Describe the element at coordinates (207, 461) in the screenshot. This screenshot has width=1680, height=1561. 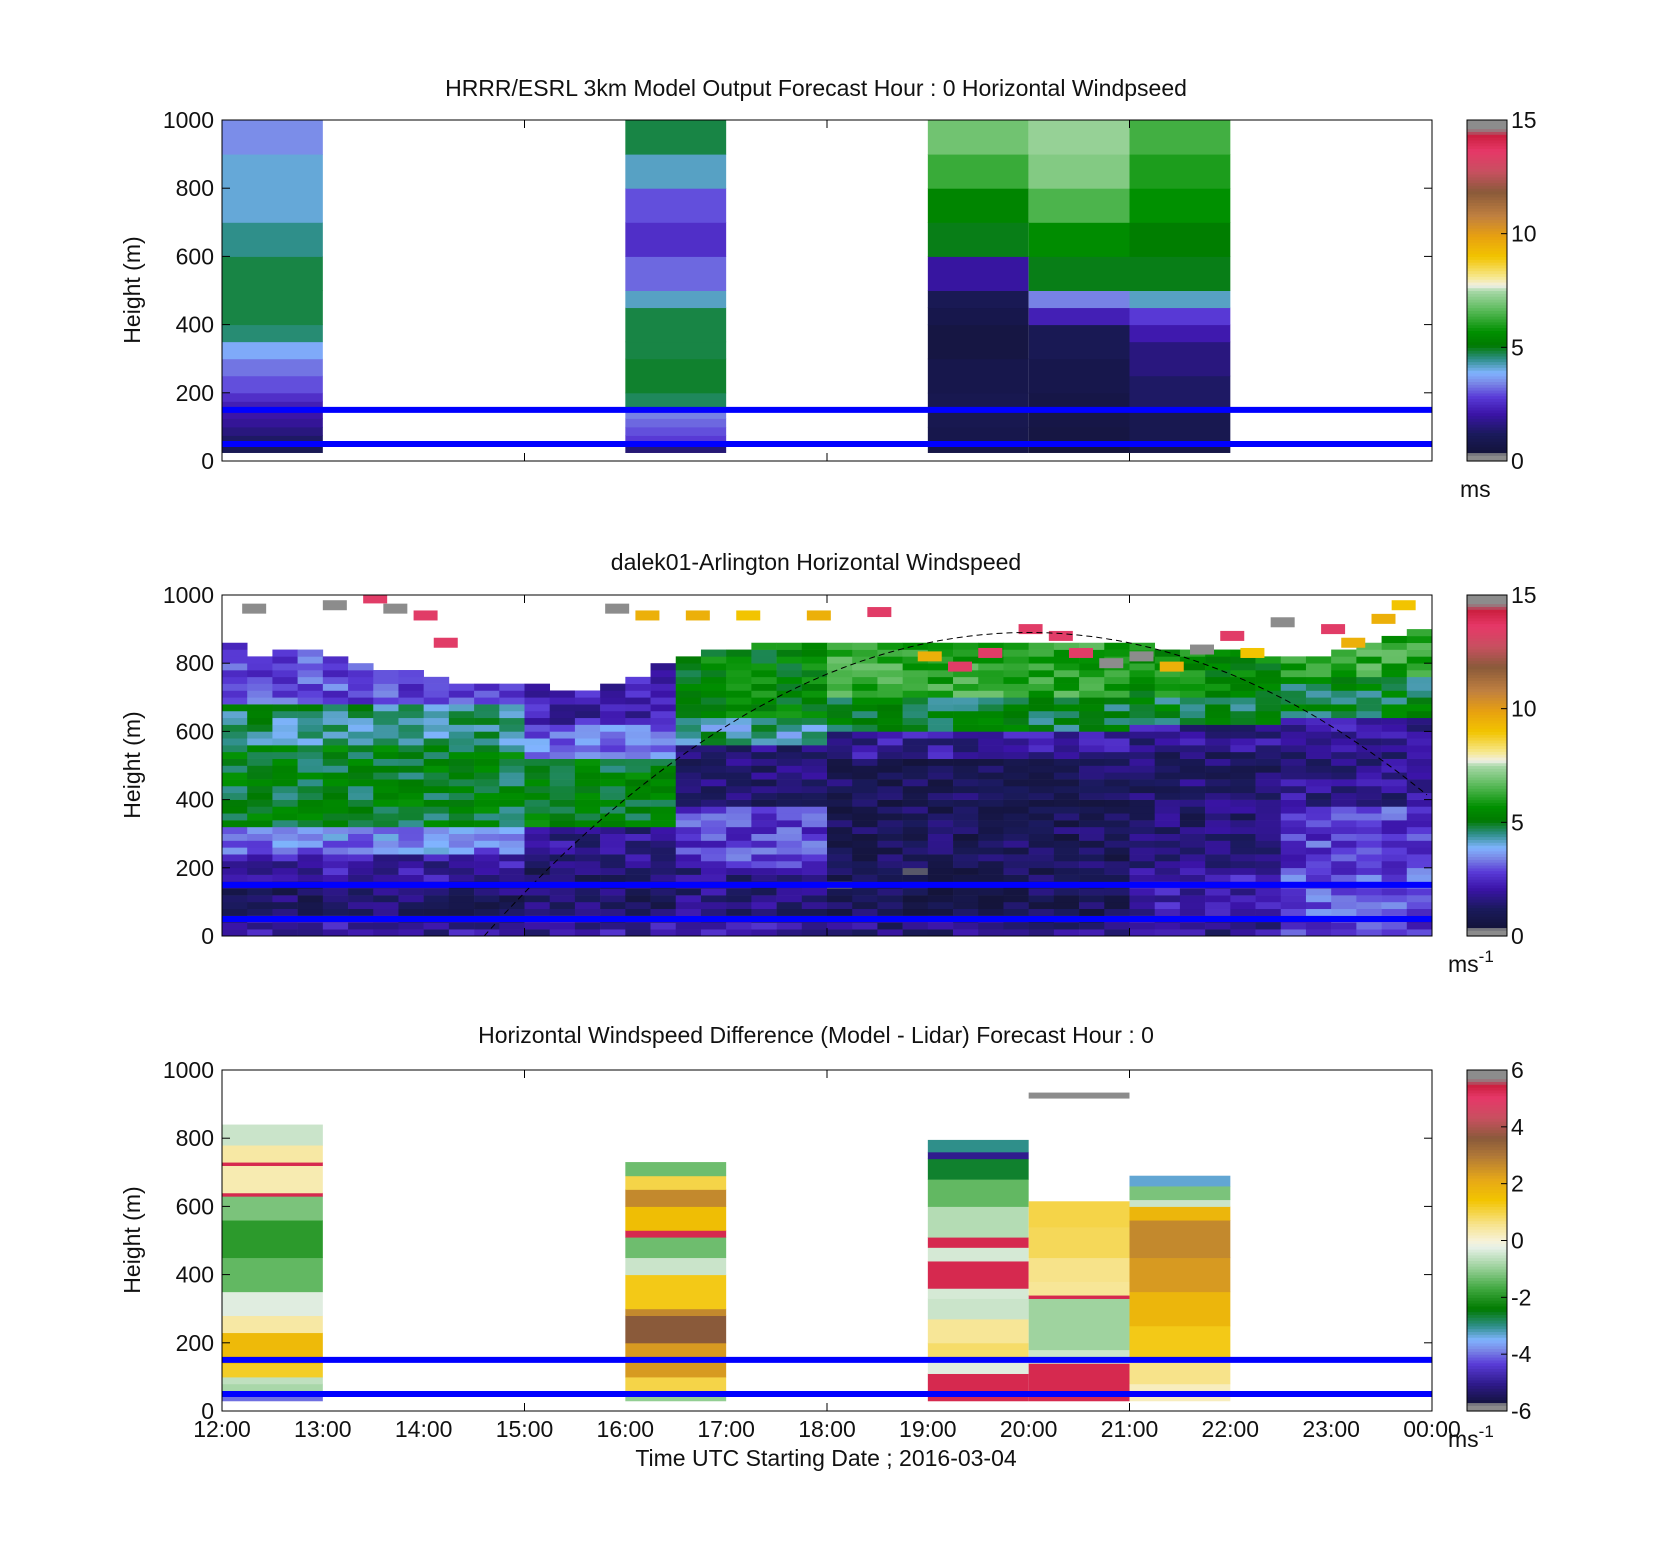
I see `y-tick-label: 0` at that location.